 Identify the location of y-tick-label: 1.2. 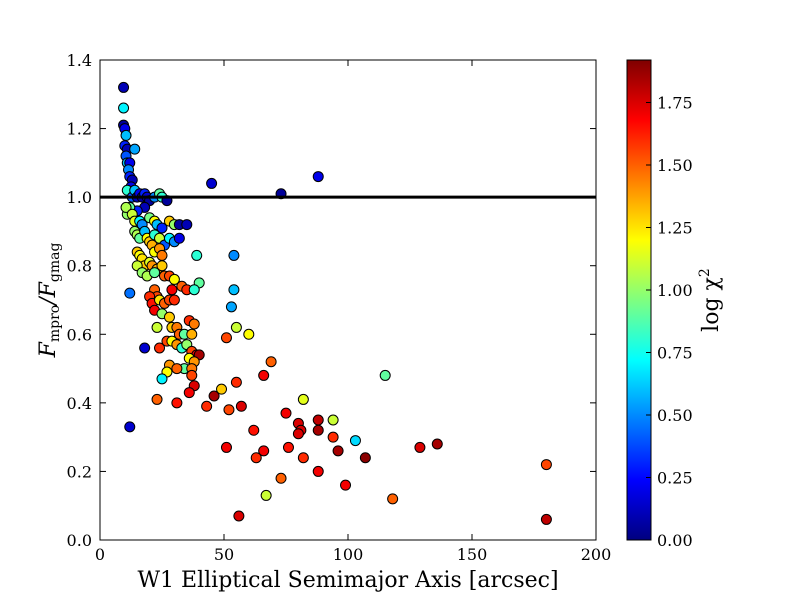
(79, 129).